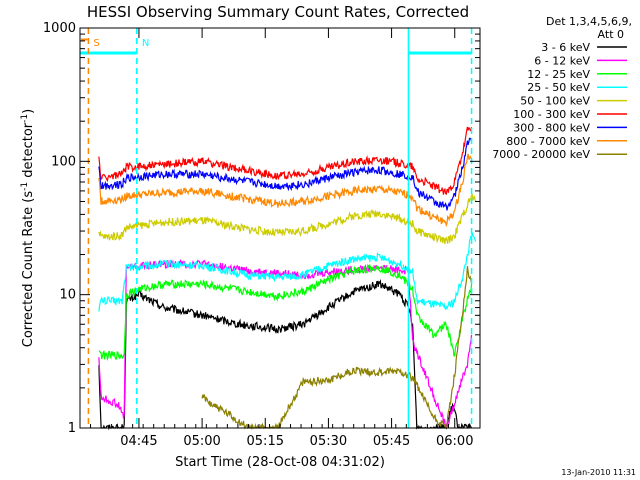 This screenshot has width=640, height=480. Describe the element at coordinates (548, 141) in the screenshot. I see `legend-label: 800 - 7000 keV` at that location.